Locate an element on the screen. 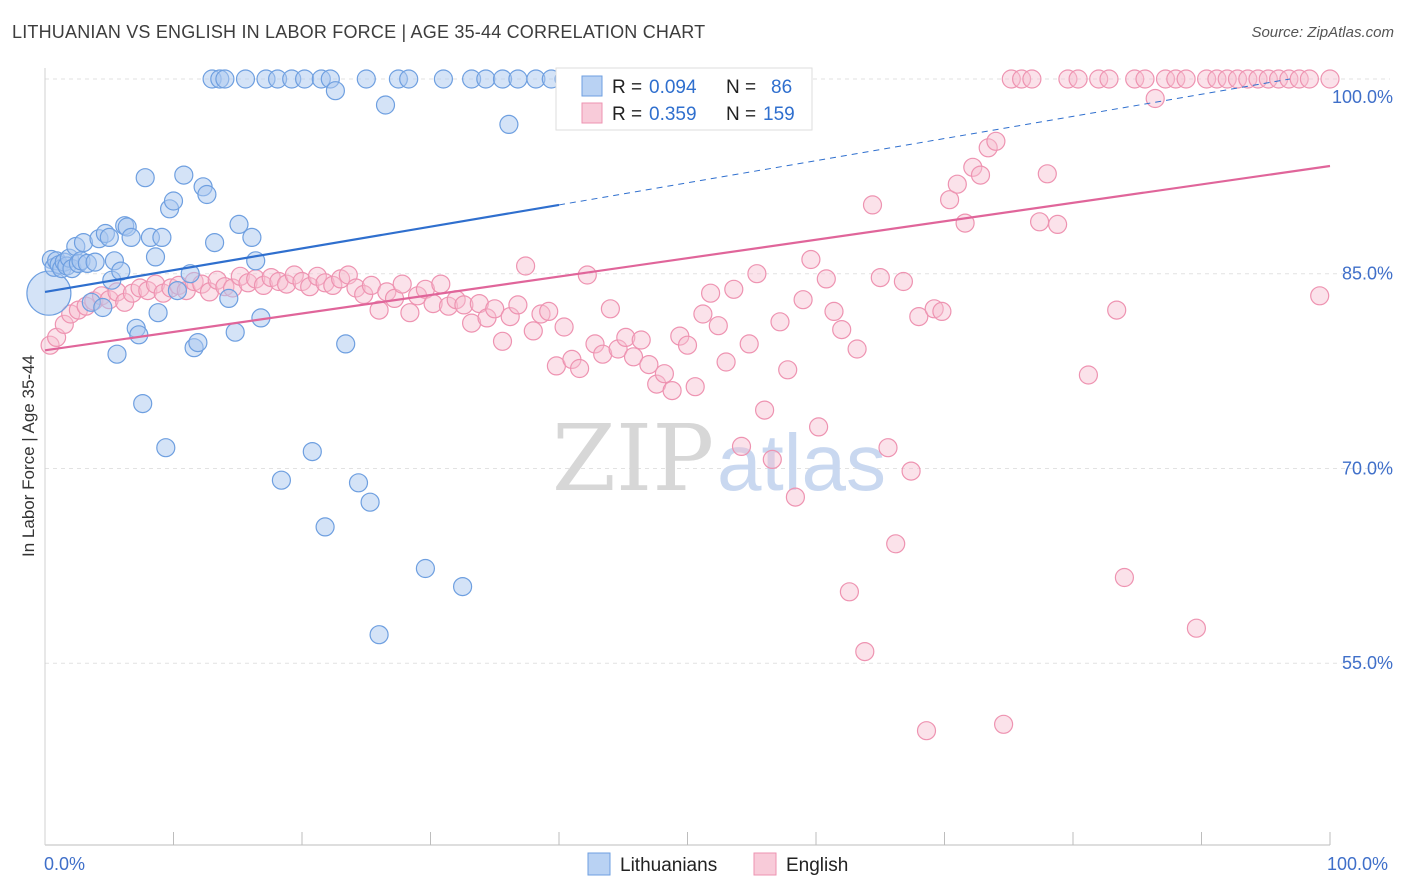  x-axis is located at coordinates (687, 839).